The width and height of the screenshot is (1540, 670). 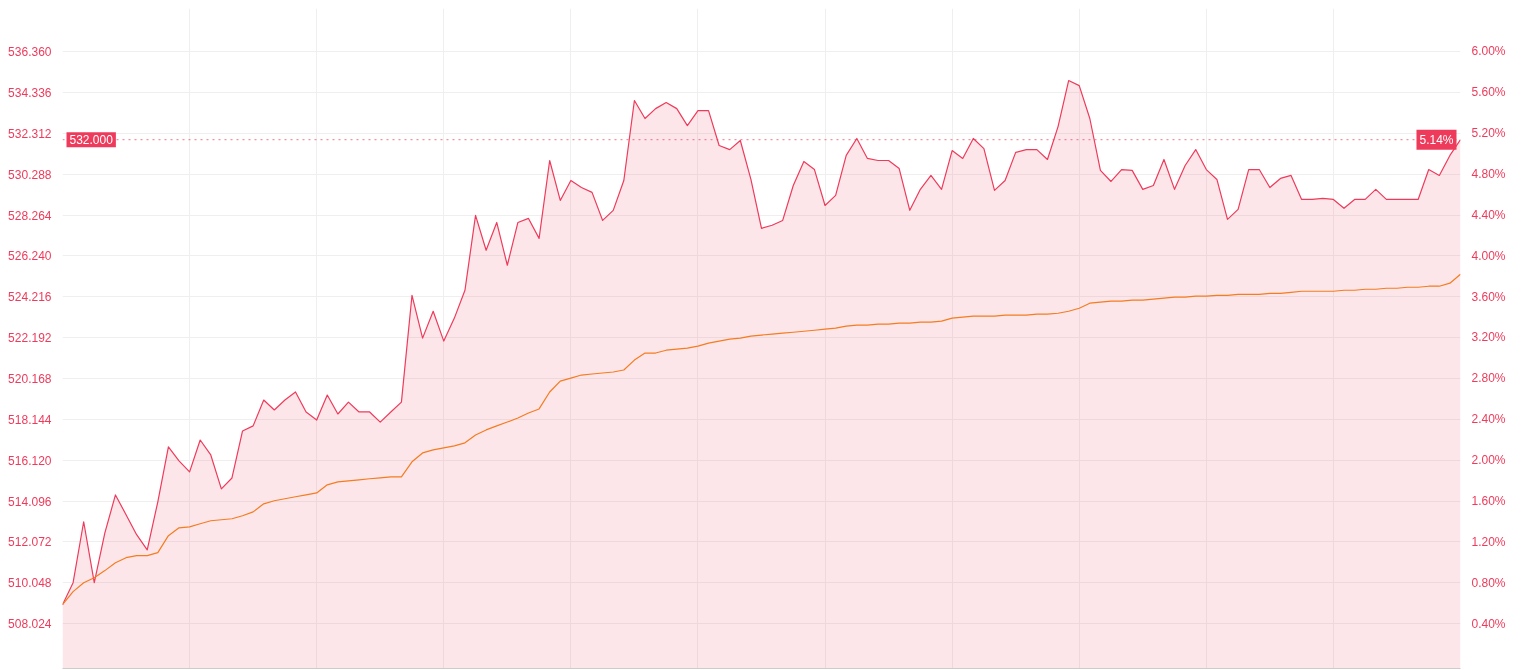 I want to click on ref-line-label: 532.000, so click(x=91, y=140).